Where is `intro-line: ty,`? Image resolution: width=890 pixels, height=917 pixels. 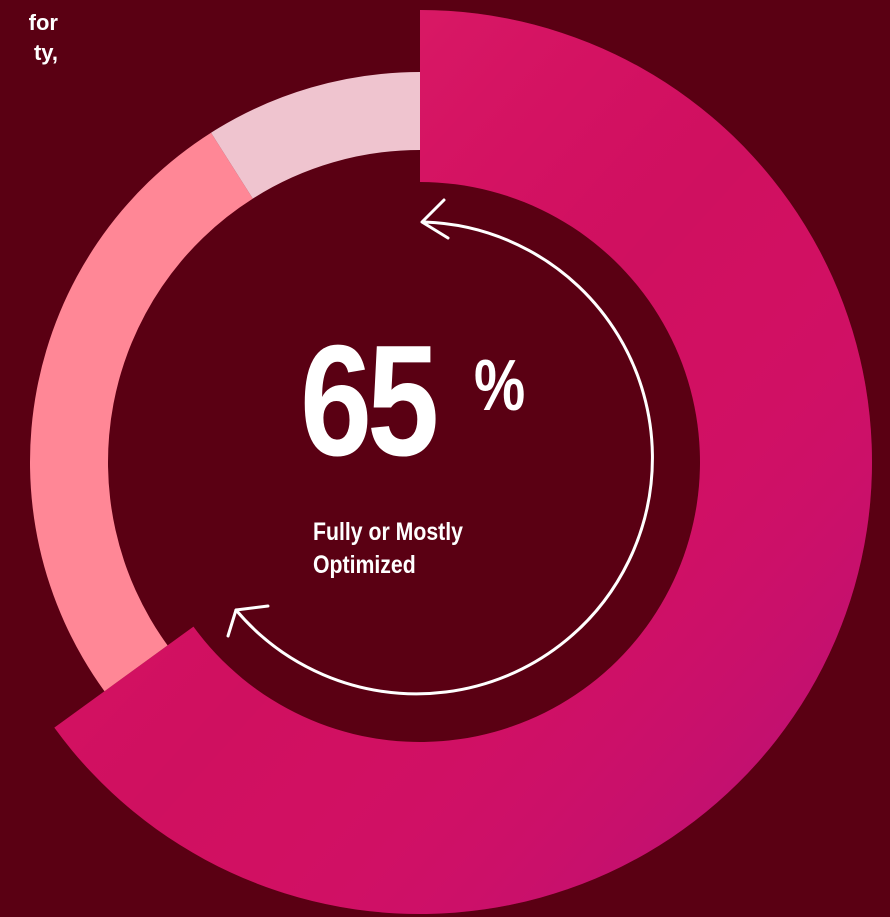
intro-line: ty, is located at coordinates (45, 52).